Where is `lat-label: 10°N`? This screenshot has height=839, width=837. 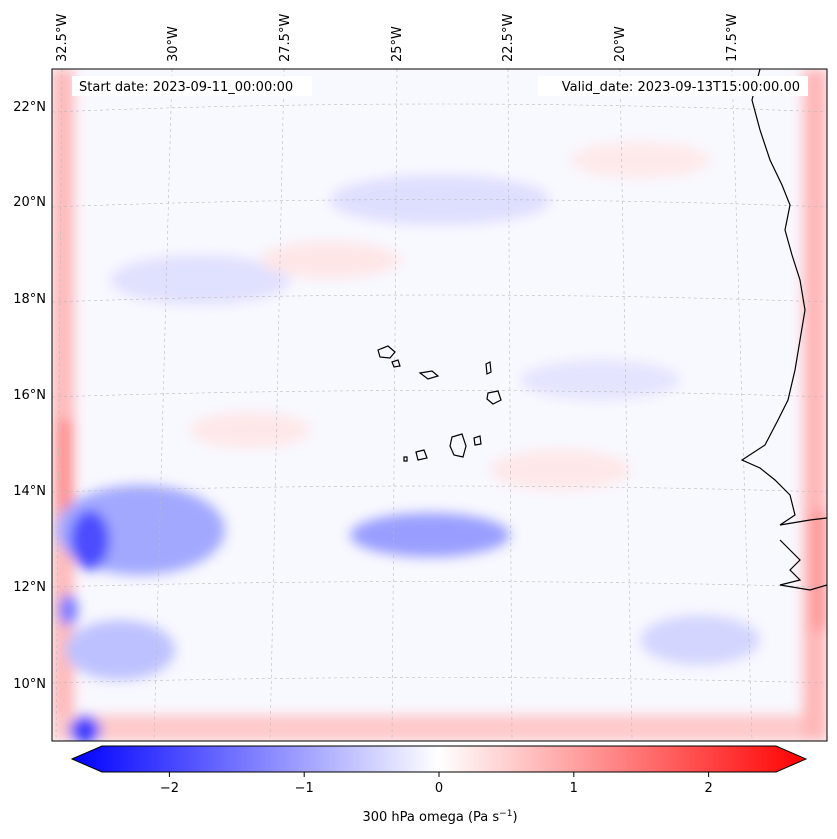
lat-label: 10°N is located at coordinates (29, 684).